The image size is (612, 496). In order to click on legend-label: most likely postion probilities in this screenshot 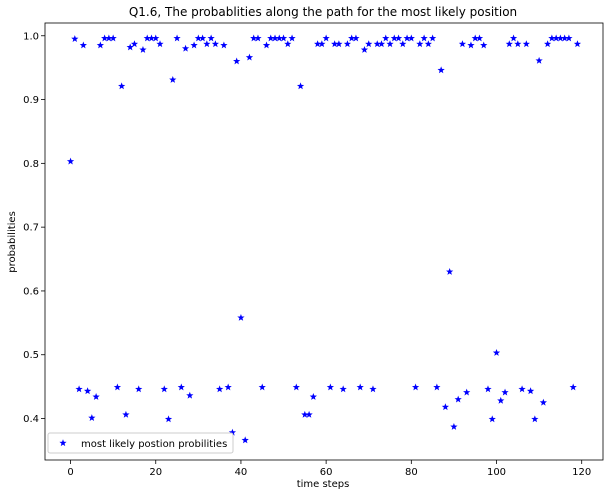, I will do `click(154, 444)`.